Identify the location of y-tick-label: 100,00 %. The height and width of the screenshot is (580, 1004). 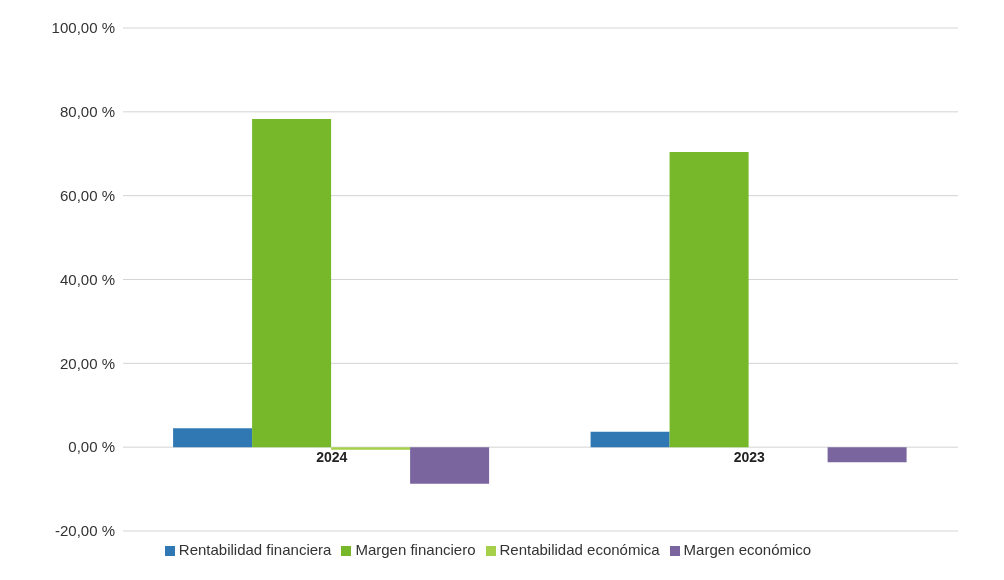
(83, 28).